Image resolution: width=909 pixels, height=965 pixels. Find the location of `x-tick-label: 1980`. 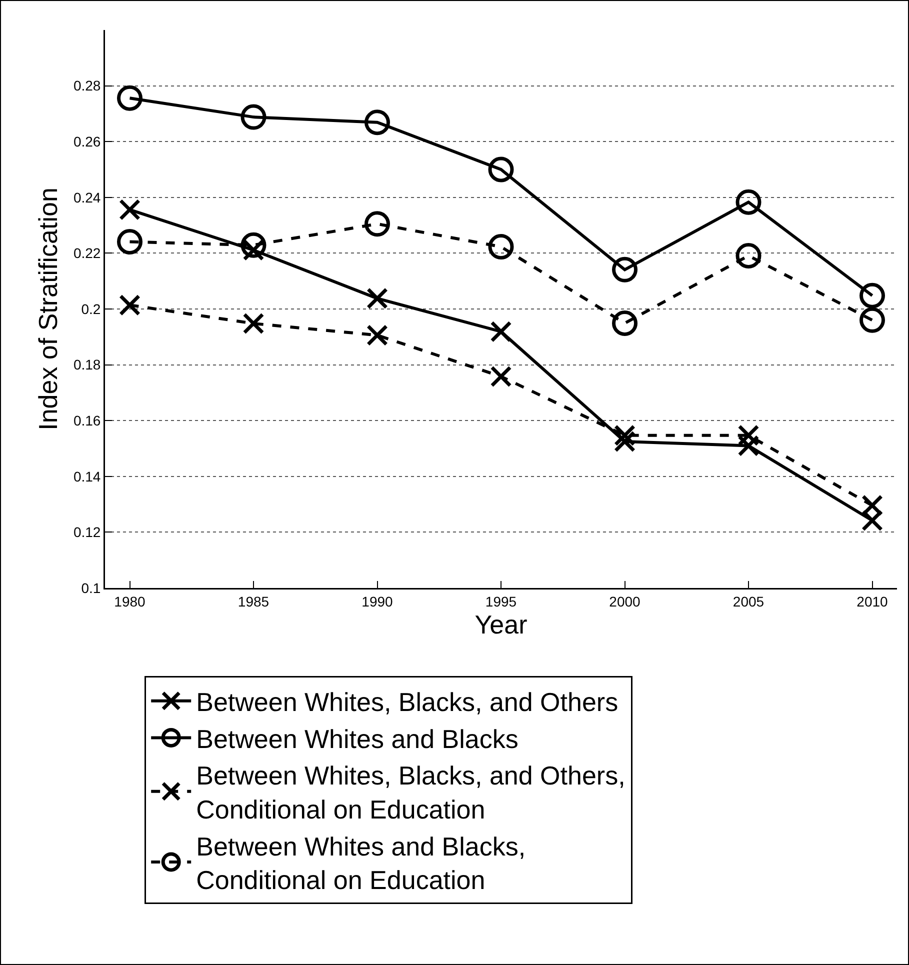

x-tick-label: 1980 is located at coordinates (130, 601).